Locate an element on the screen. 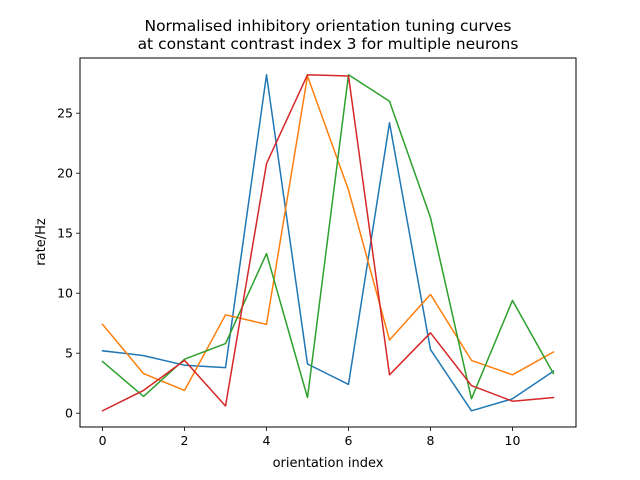  x-tick-label: 4 is located at coordinates (267, 440).